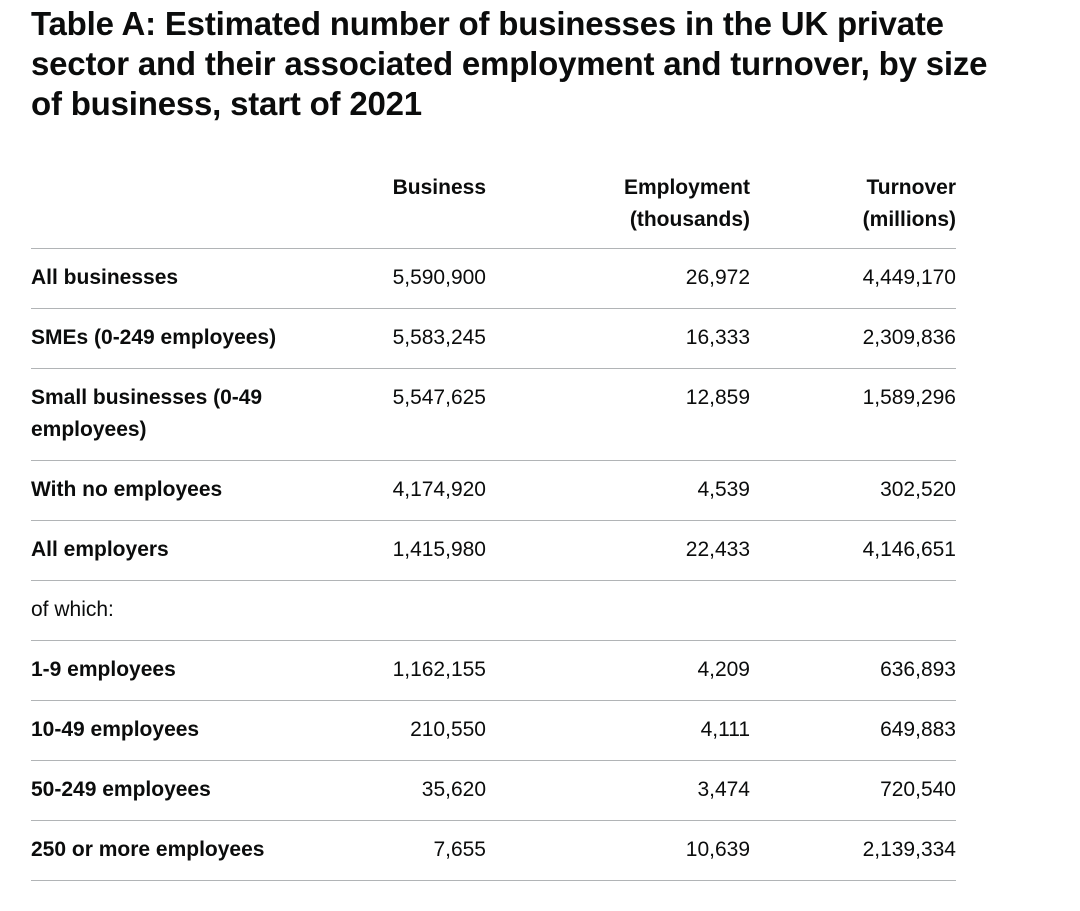  Describe the element at coordinates (618, 414) in the screenshot. I see `employment-cell: 12,859` at that location.